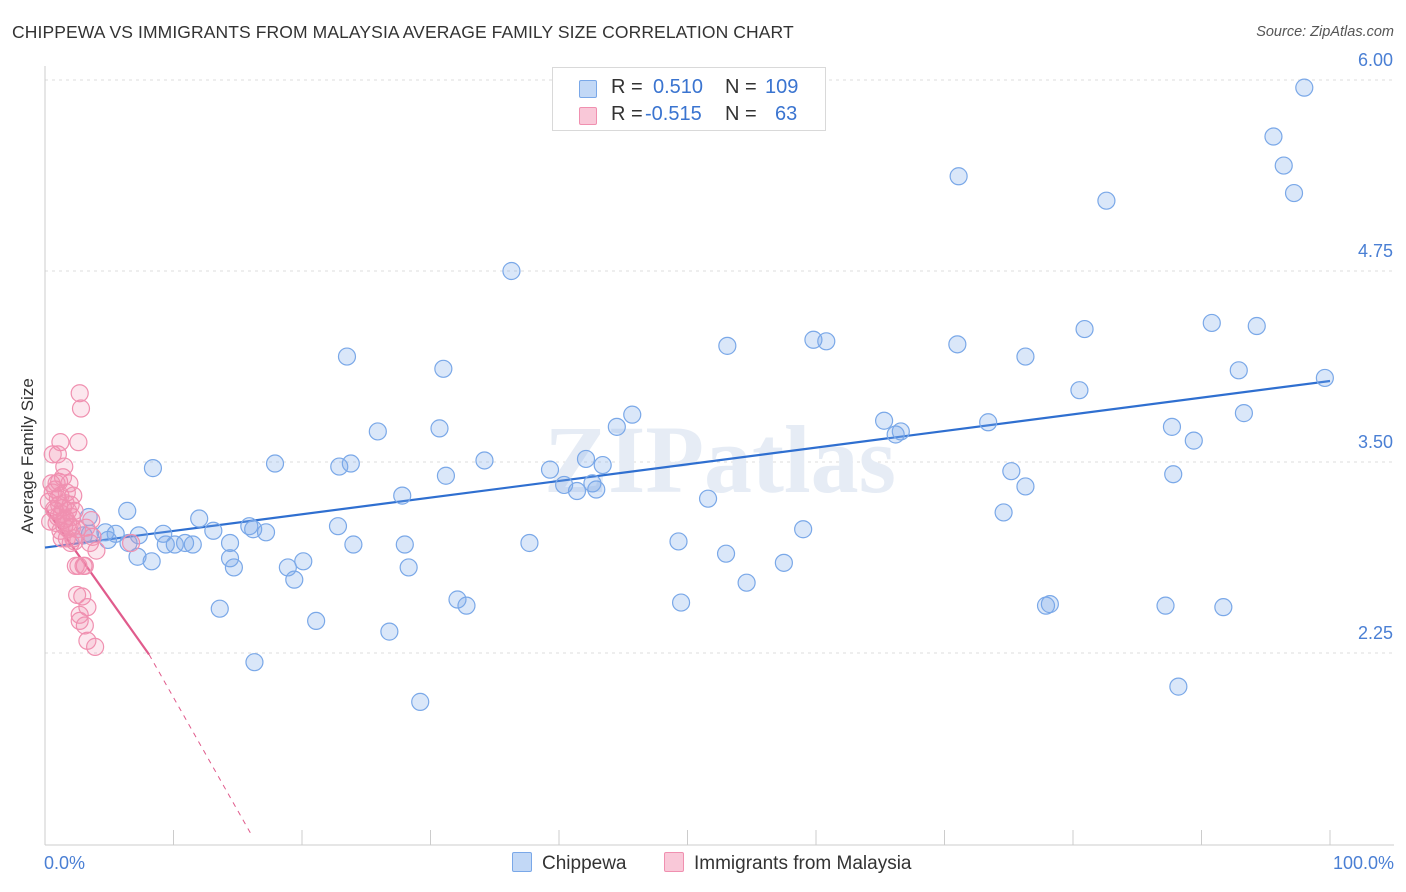 The width and height of the screenshot is (1406, 892). I want to click on legend-row-malaysia: R = -0.515 N = 63, so click(689, 116).